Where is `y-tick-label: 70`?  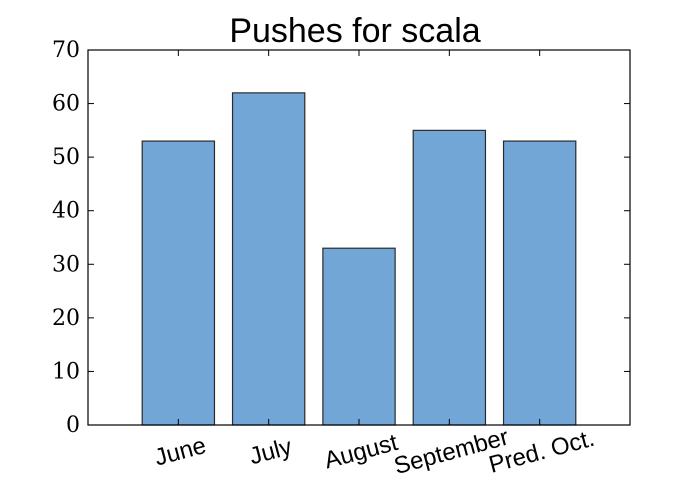 y-tick-label: 70 is located at coordinates (66, 50).